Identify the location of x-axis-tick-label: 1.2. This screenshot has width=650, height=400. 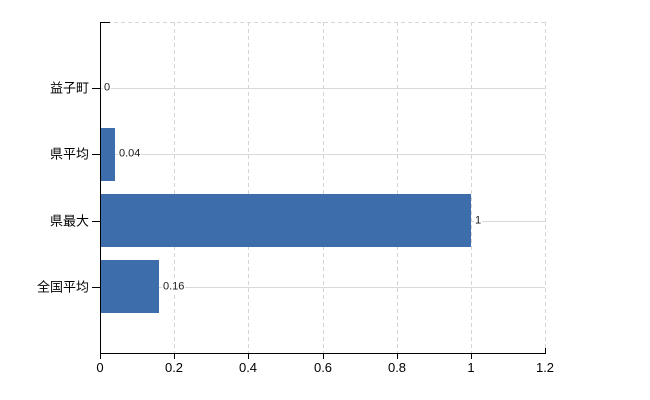
(545, 367).